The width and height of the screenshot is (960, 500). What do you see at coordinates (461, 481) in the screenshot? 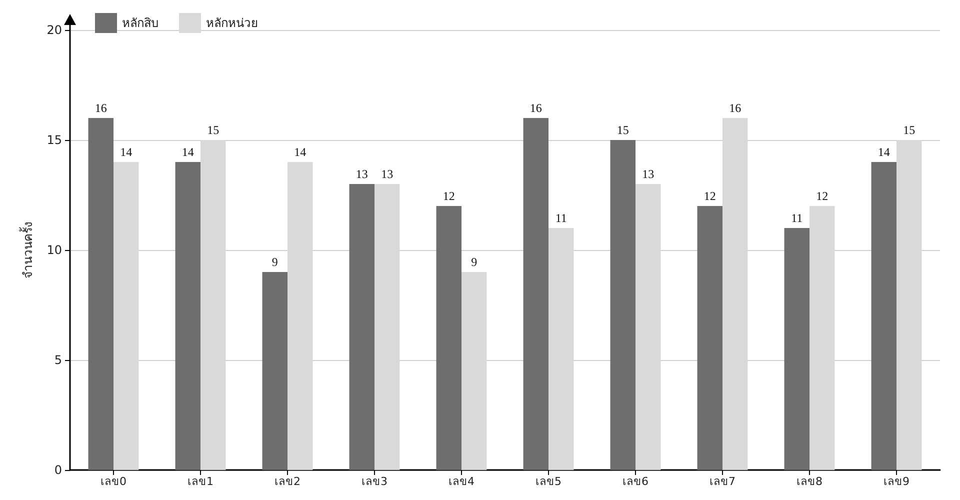
I see `x-tick-label: เลข4` at bounding box center [461, 481].